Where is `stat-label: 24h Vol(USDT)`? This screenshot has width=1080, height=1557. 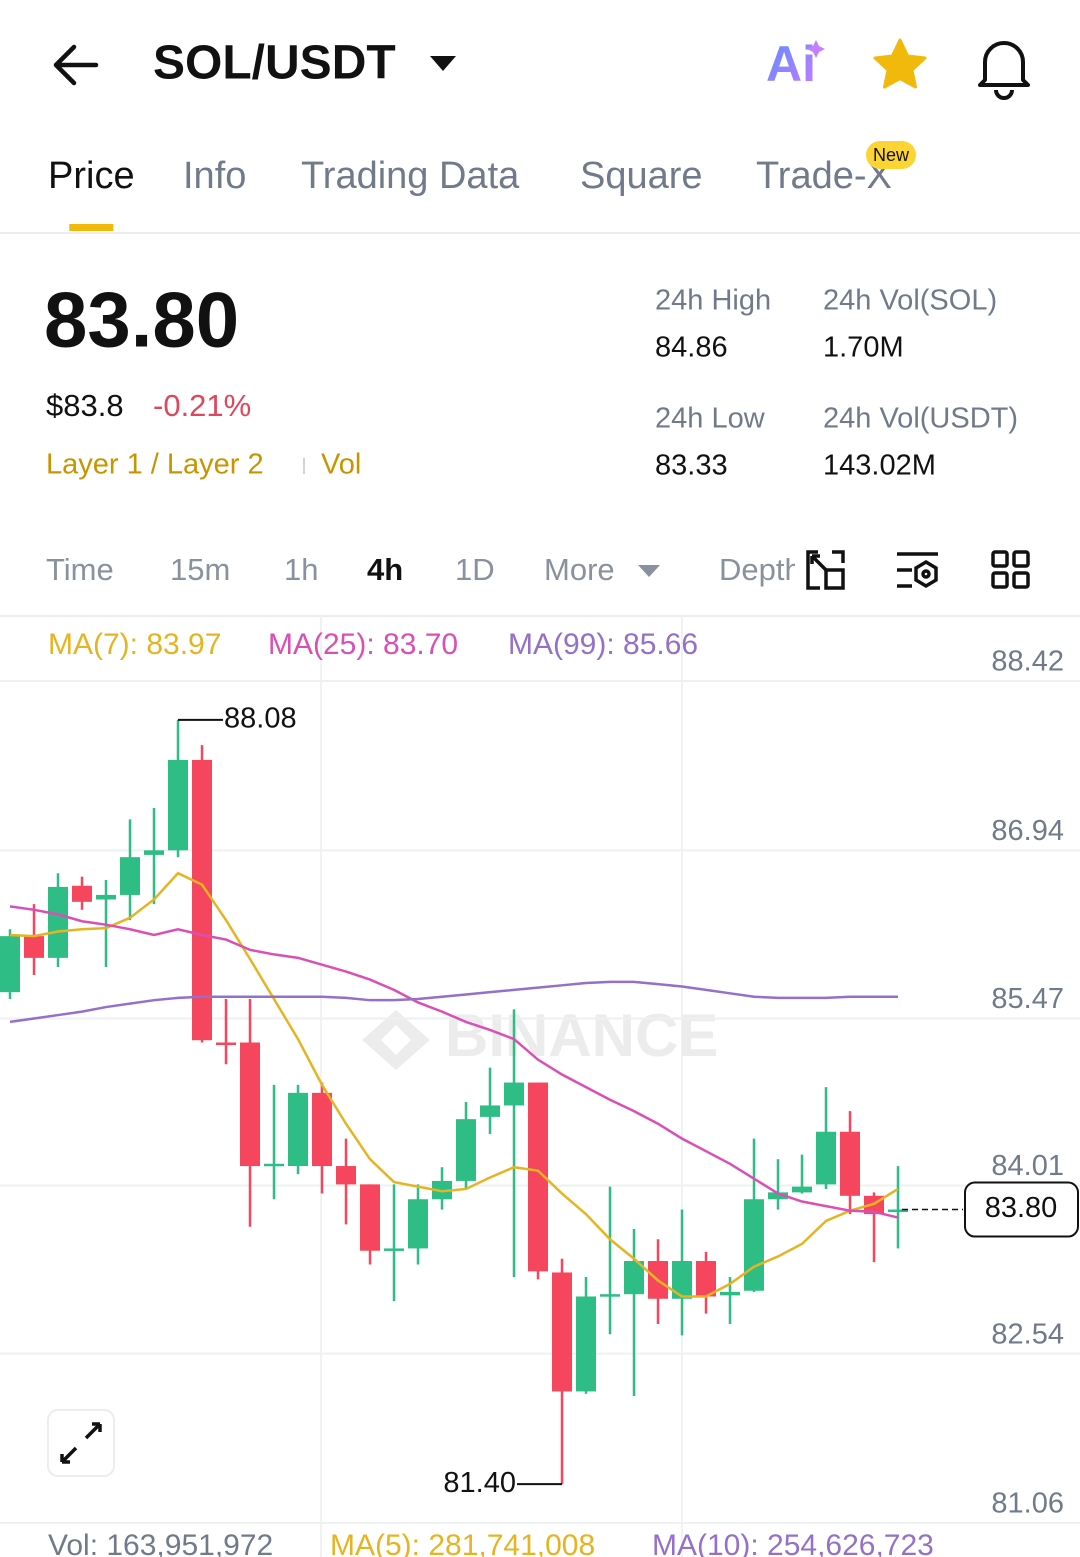 stat-label: 24h Vol(USDT) is located at coordinates (920, 419).